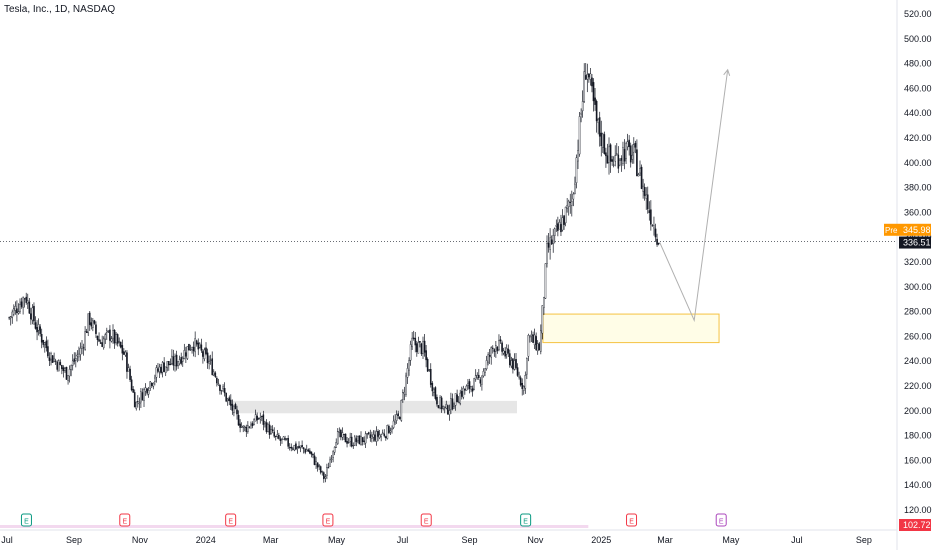 This screenshot has height=550, width=932. Describe the element at coordinates (694, 196) in the screenshot. I see `projection-path` at that location.